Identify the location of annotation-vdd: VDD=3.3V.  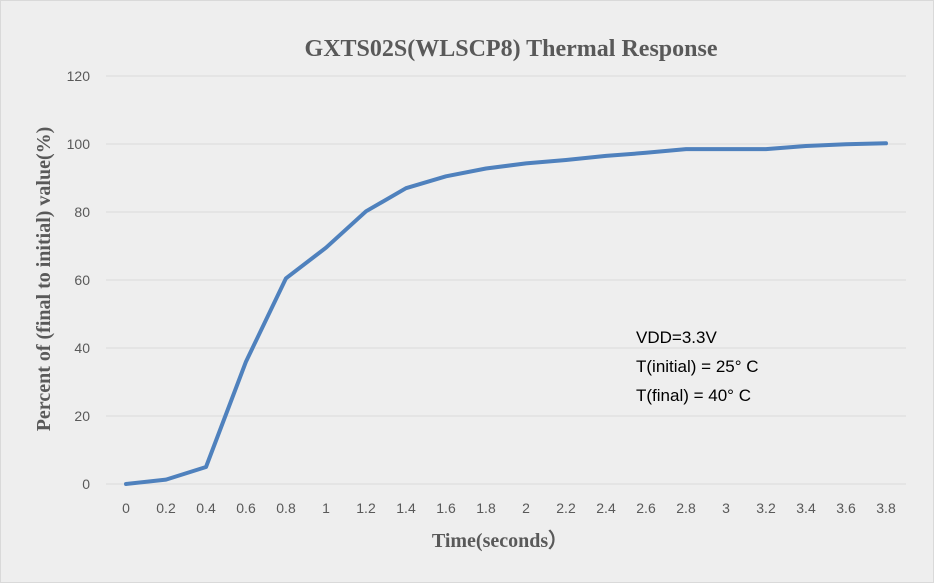
(676, 337).